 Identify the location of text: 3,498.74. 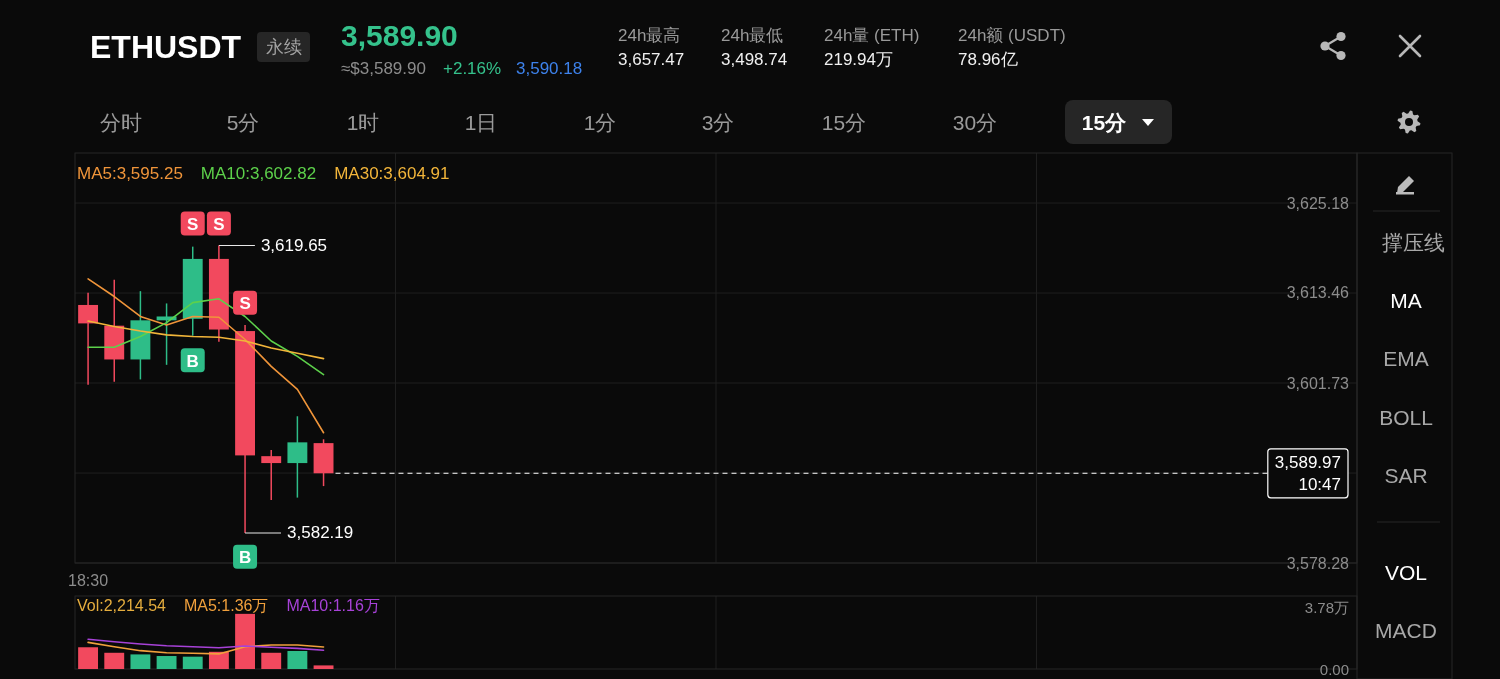
(754, 59).